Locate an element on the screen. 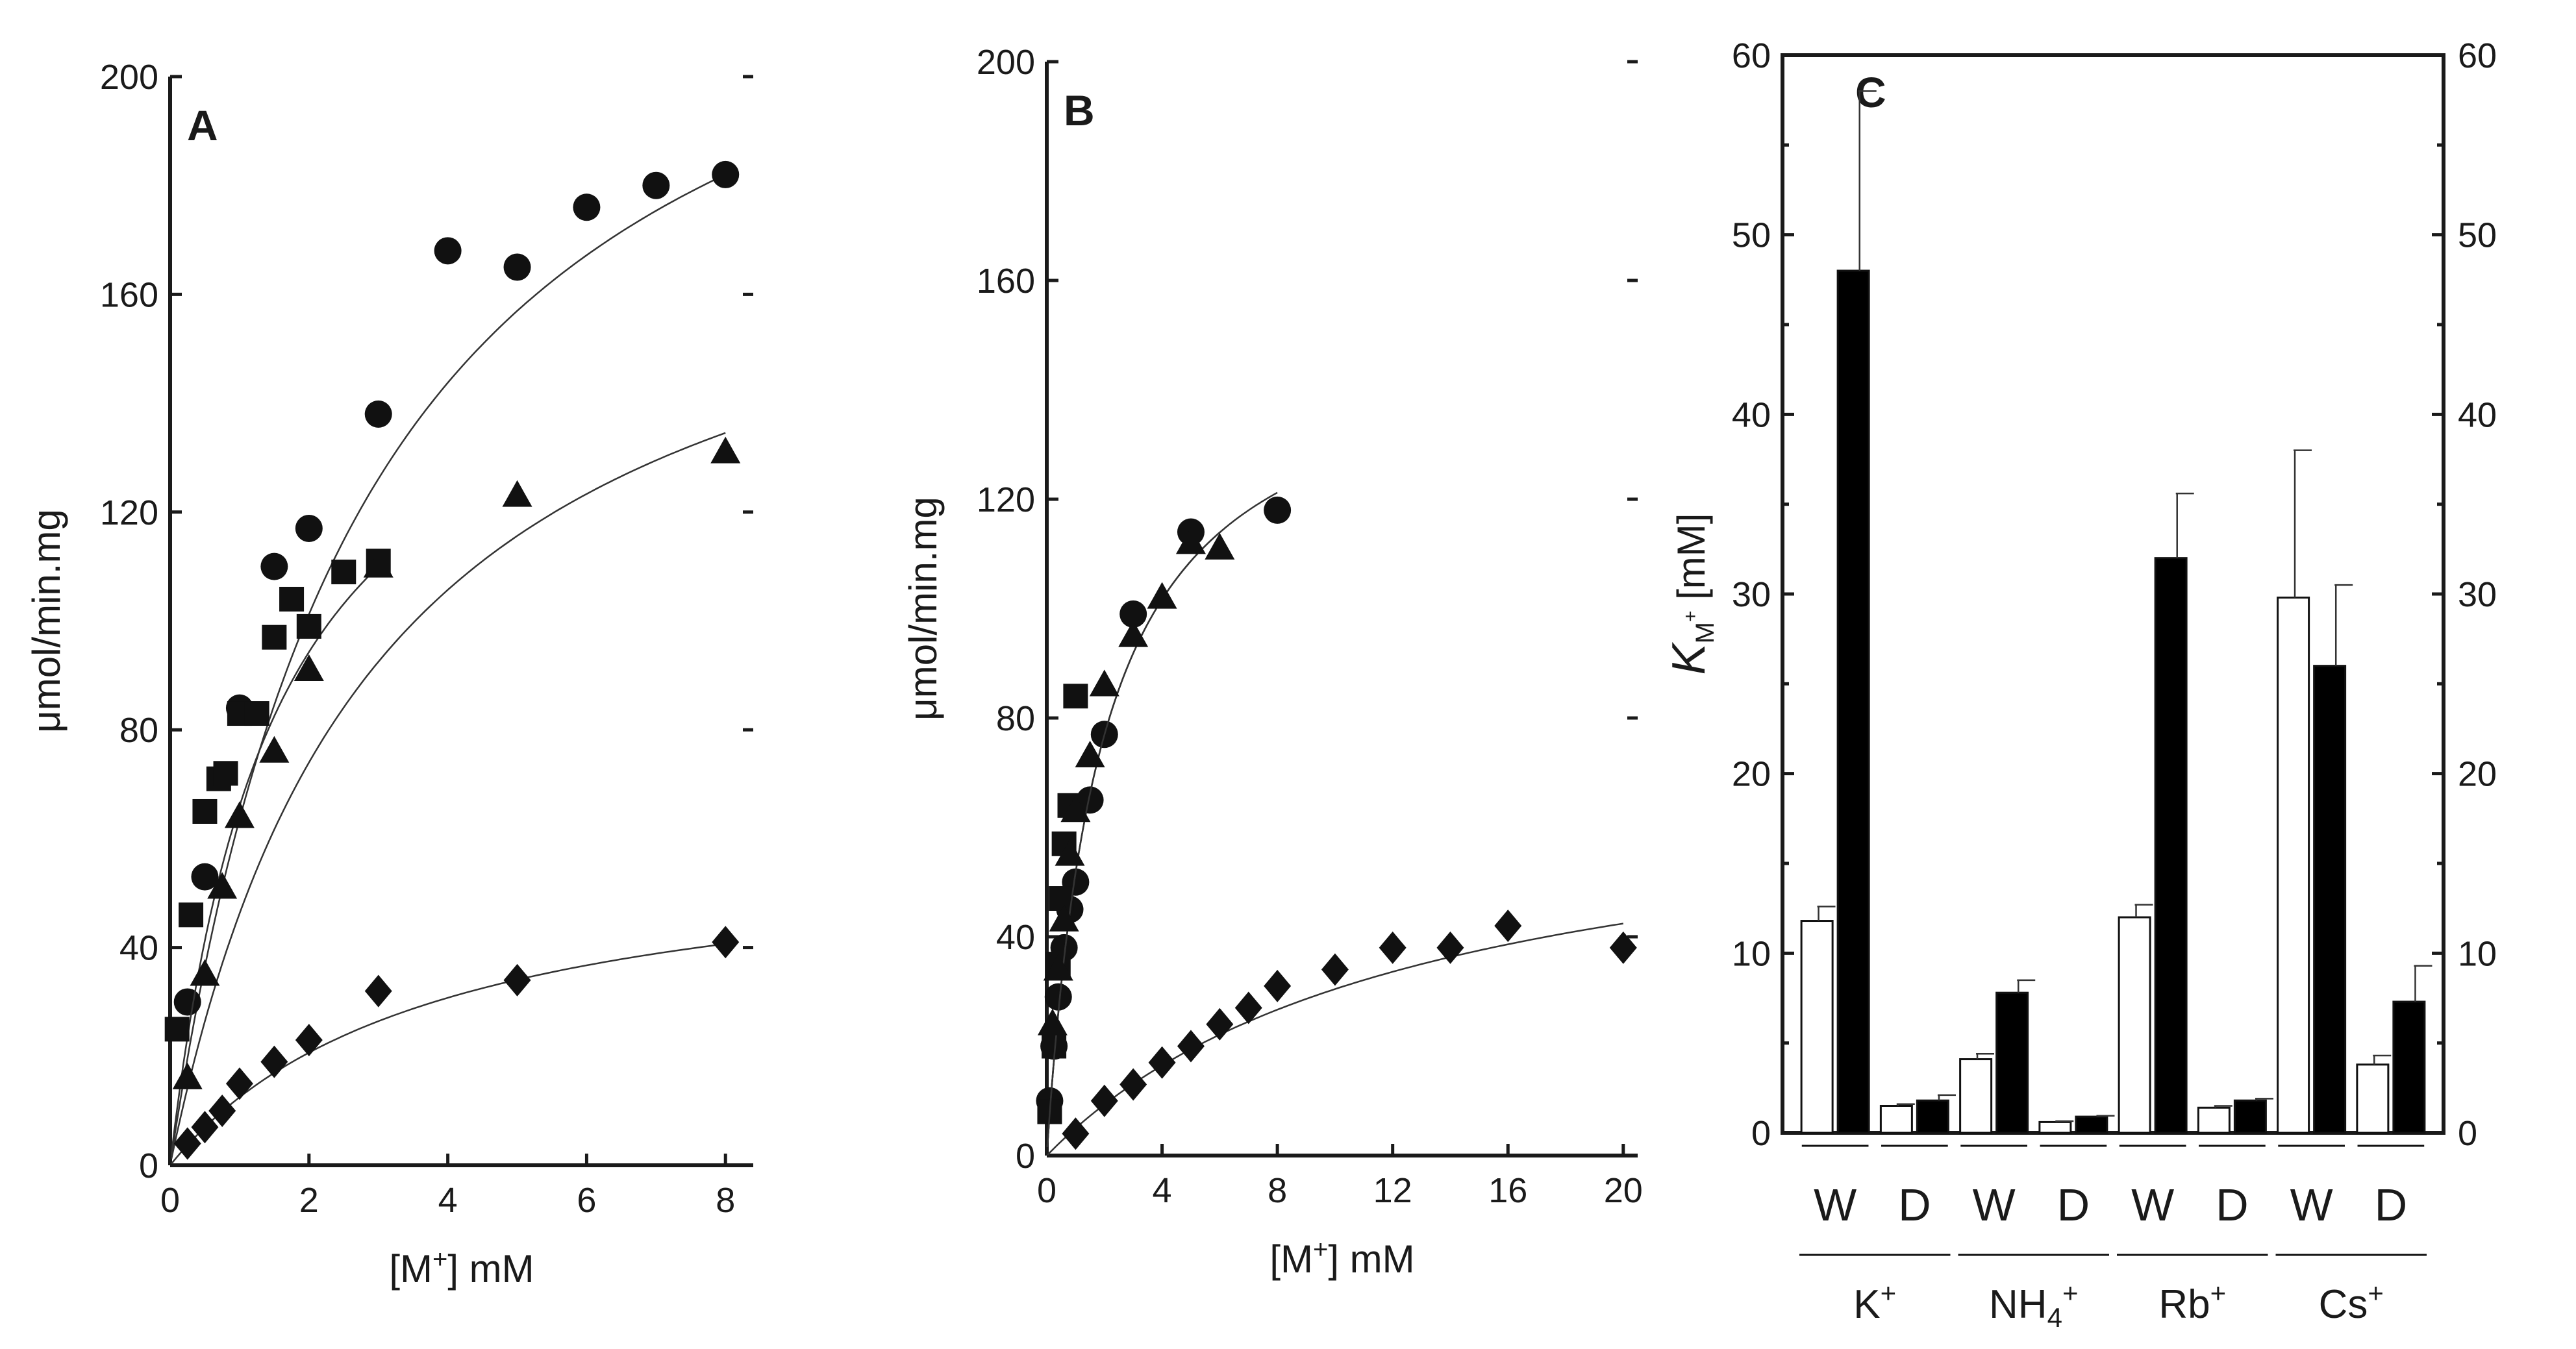 This screenshot has height=1349, width=2576. right-y-tick-label: 0 is located at coordinates (2467, 1133).